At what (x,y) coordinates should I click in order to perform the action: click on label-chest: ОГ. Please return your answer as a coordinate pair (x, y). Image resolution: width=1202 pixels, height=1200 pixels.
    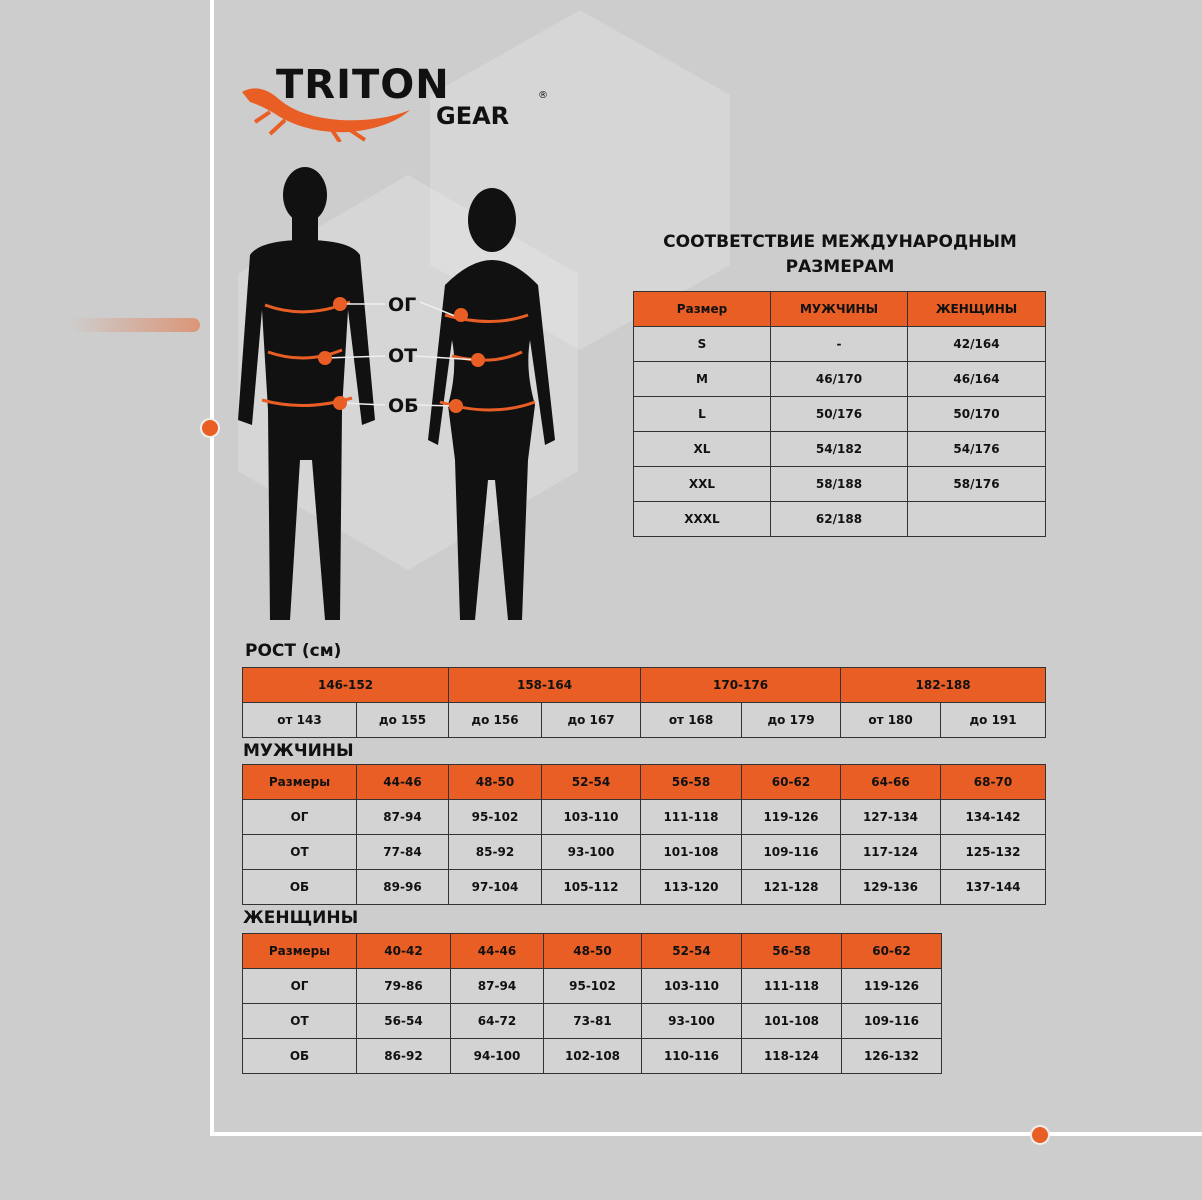
    Looking at the image, I should click on (402, 305).